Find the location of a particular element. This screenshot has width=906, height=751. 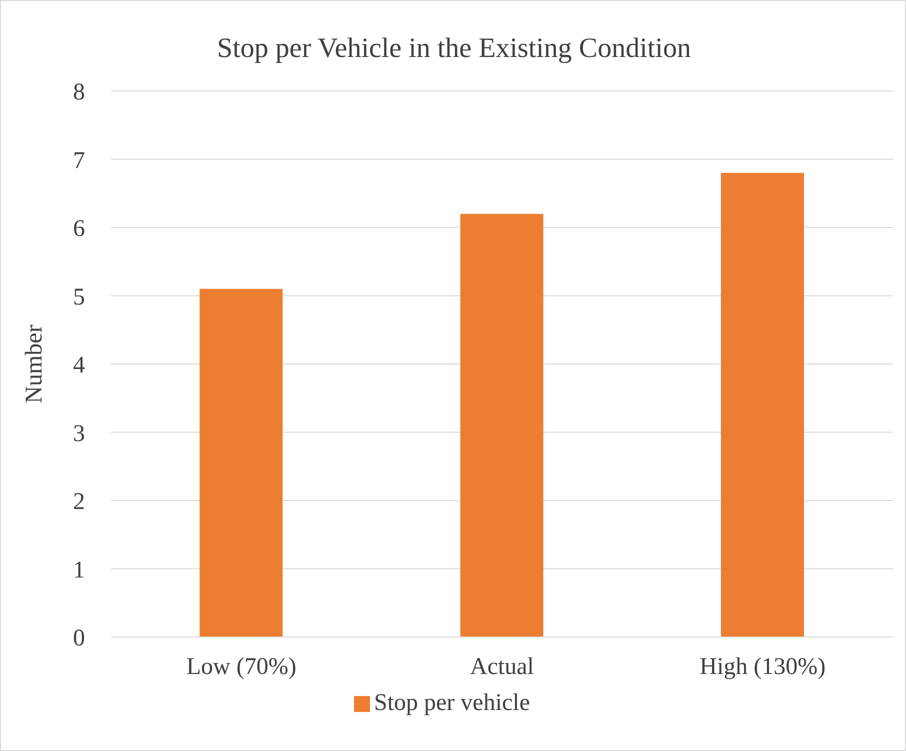

y-tick-label: 8 is located at coordinates (79, 93).